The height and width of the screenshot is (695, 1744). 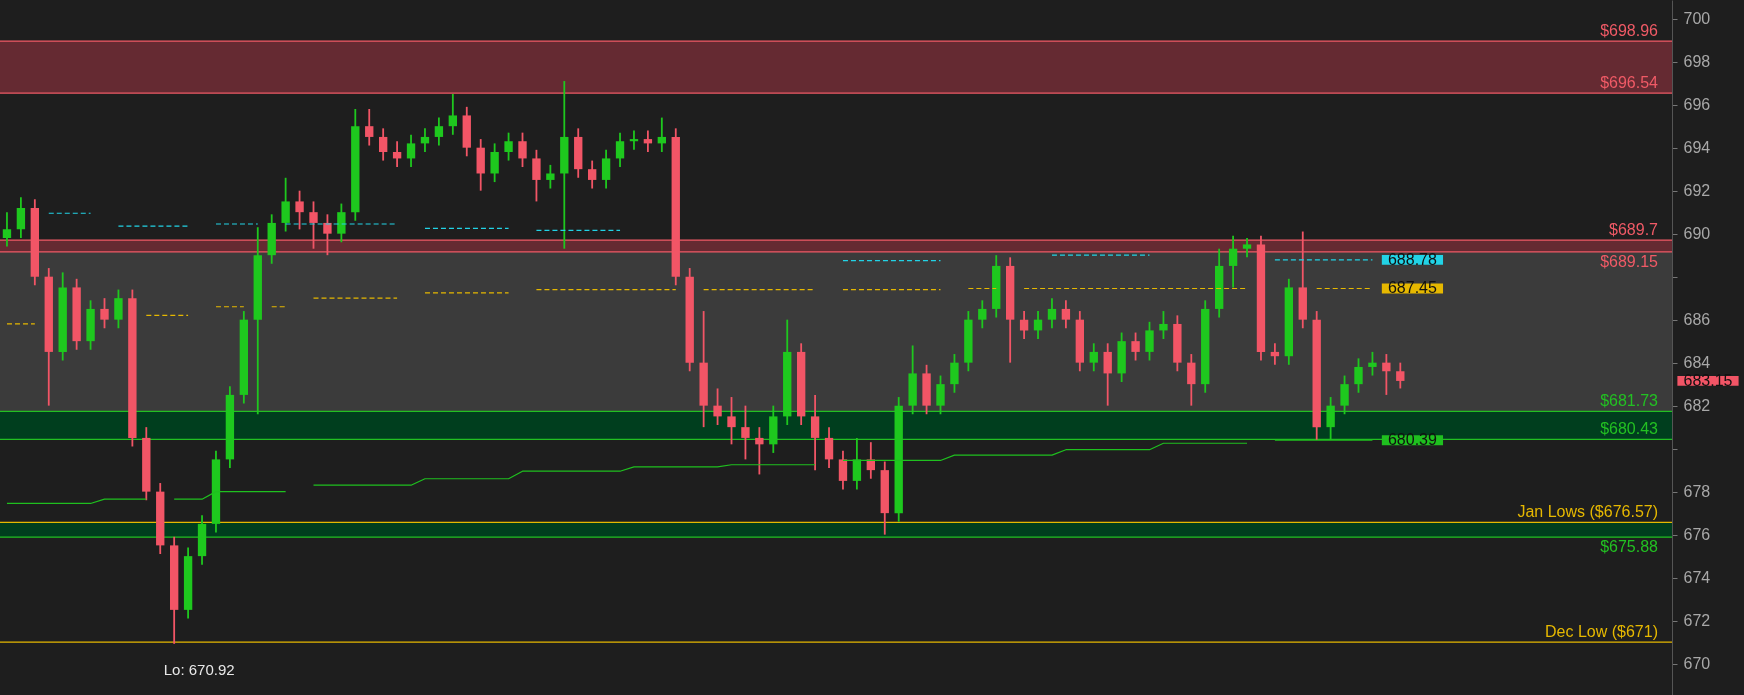 What do you see at coordinates (1697, 148) in the screenshot?
I see `y-tick-label: 694` at bounding box center [1697, 148].